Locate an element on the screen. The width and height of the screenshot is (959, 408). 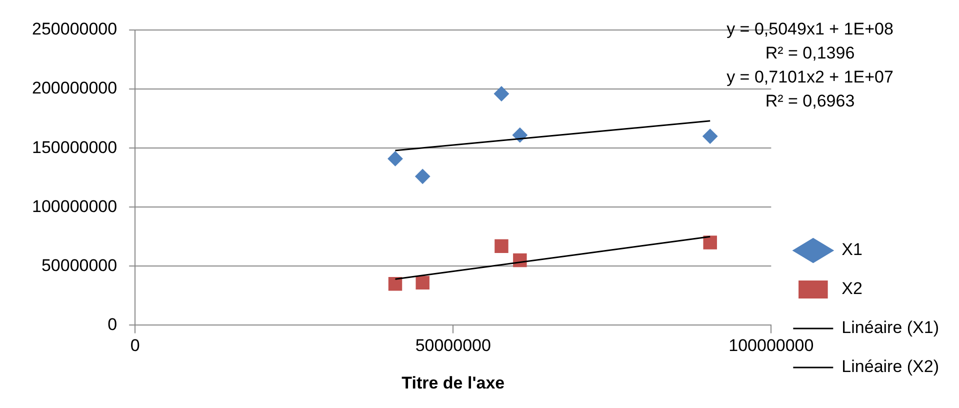
legend-label: X2 is located at coordinates (852, 288).